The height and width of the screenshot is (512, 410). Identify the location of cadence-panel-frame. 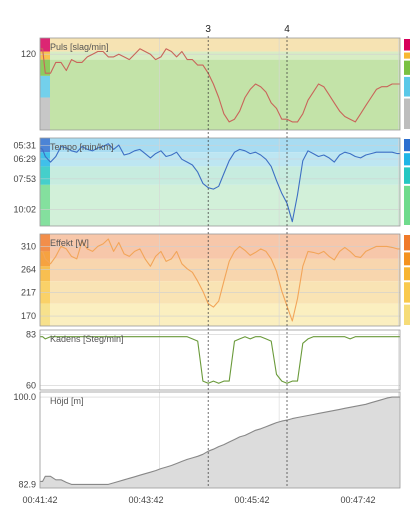
(220, 360).